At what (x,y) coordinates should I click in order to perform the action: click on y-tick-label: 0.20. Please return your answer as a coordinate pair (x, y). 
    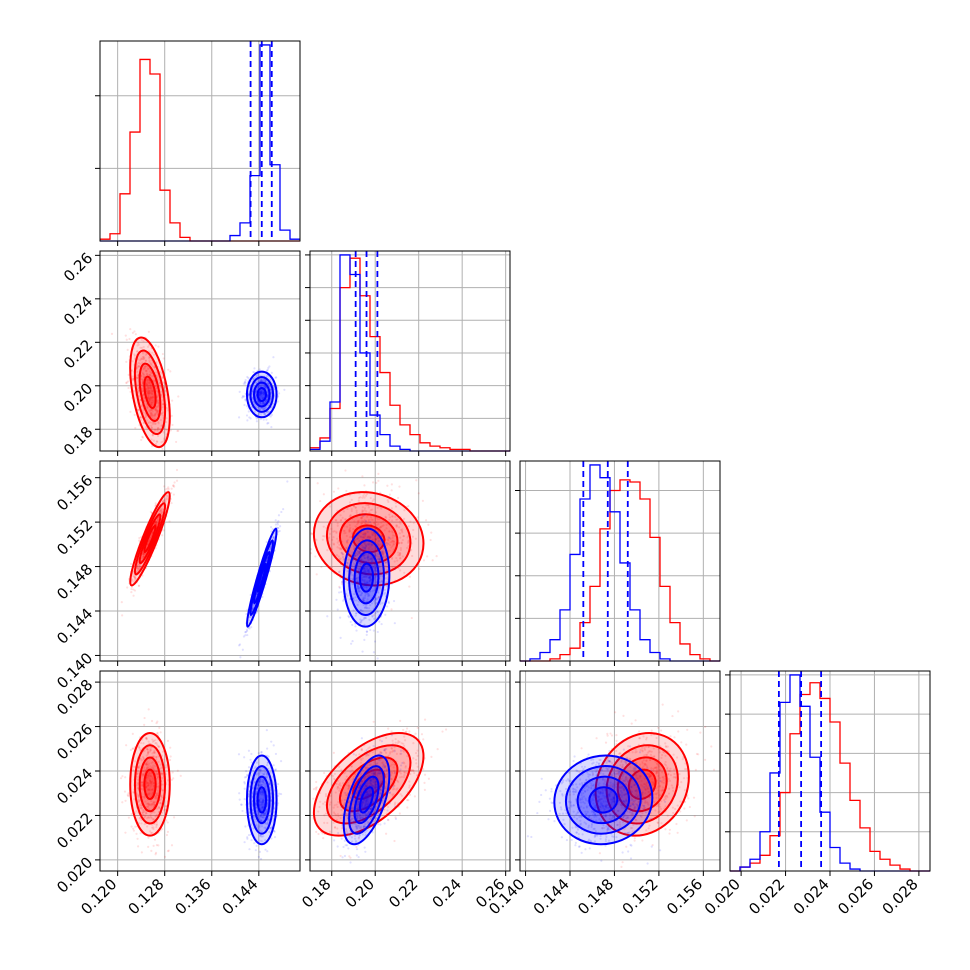
    Looking at the image, I should click on (78, 397).